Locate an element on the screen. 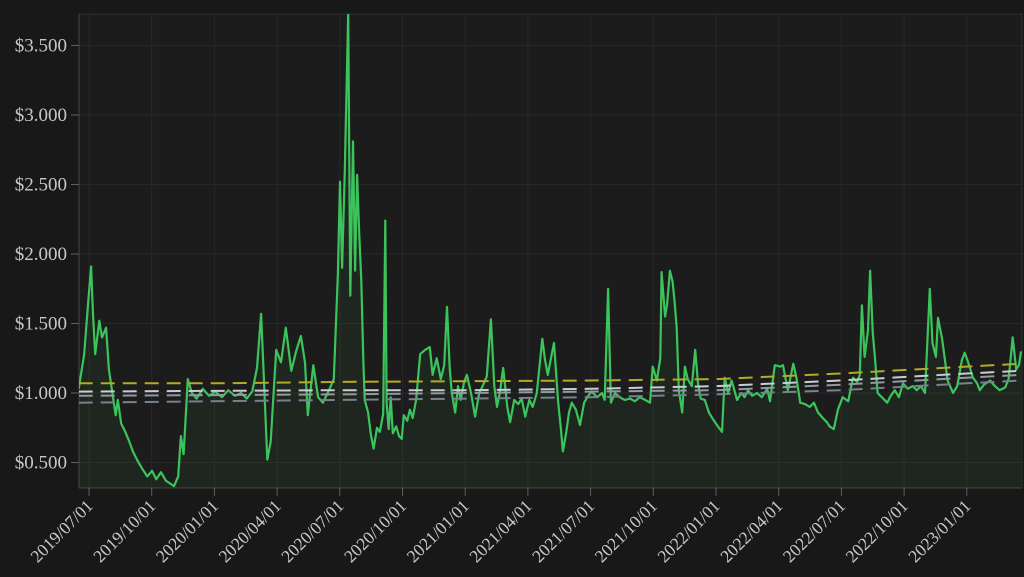  y-tick-label: $2.000 is located at coordinates (41, 254).